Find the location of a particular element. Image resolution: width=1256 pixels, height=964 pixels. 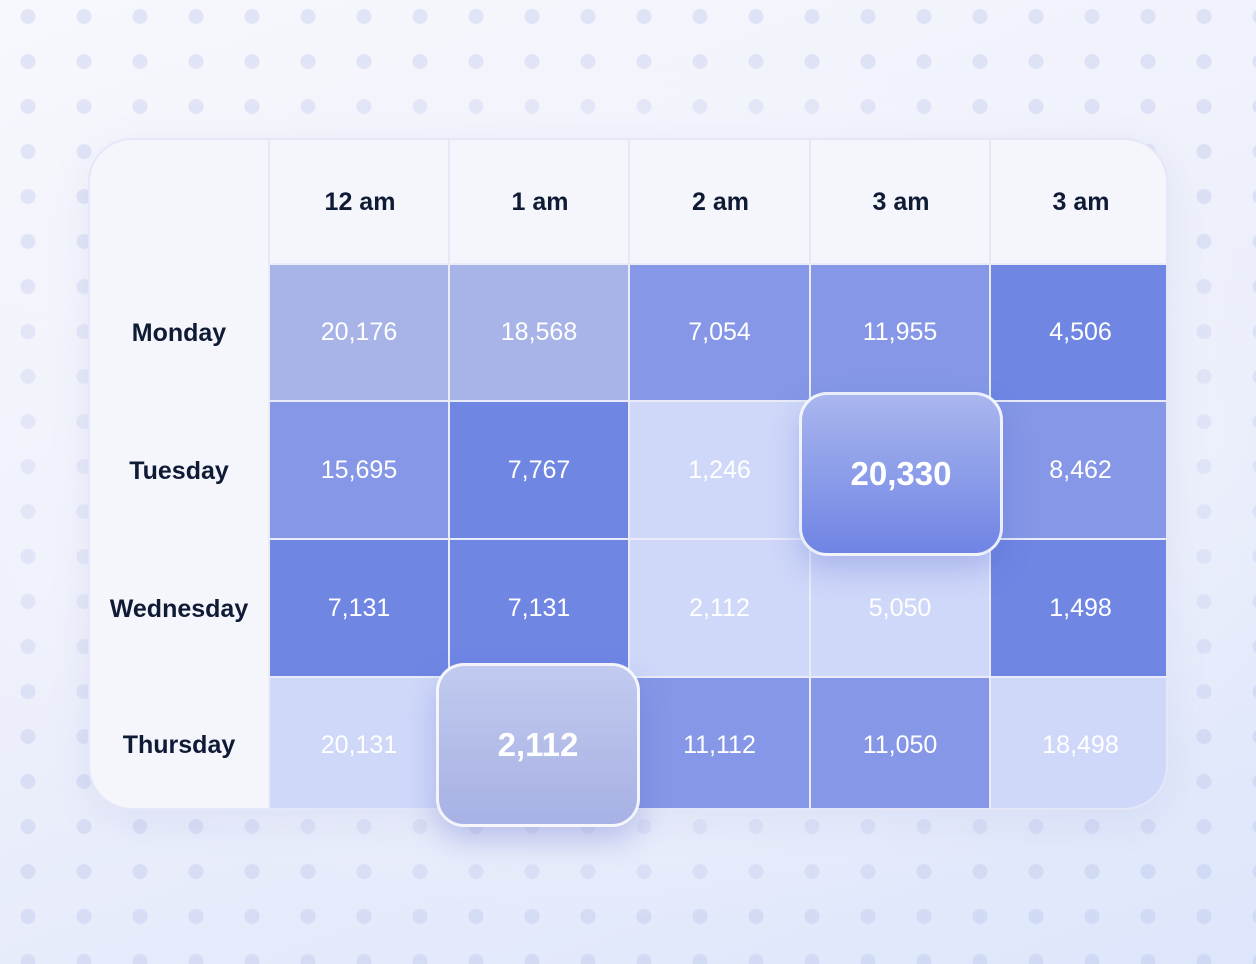

heatmap-cell-wednesday-col5: 1,498 is located at coordinates (1077, 607).